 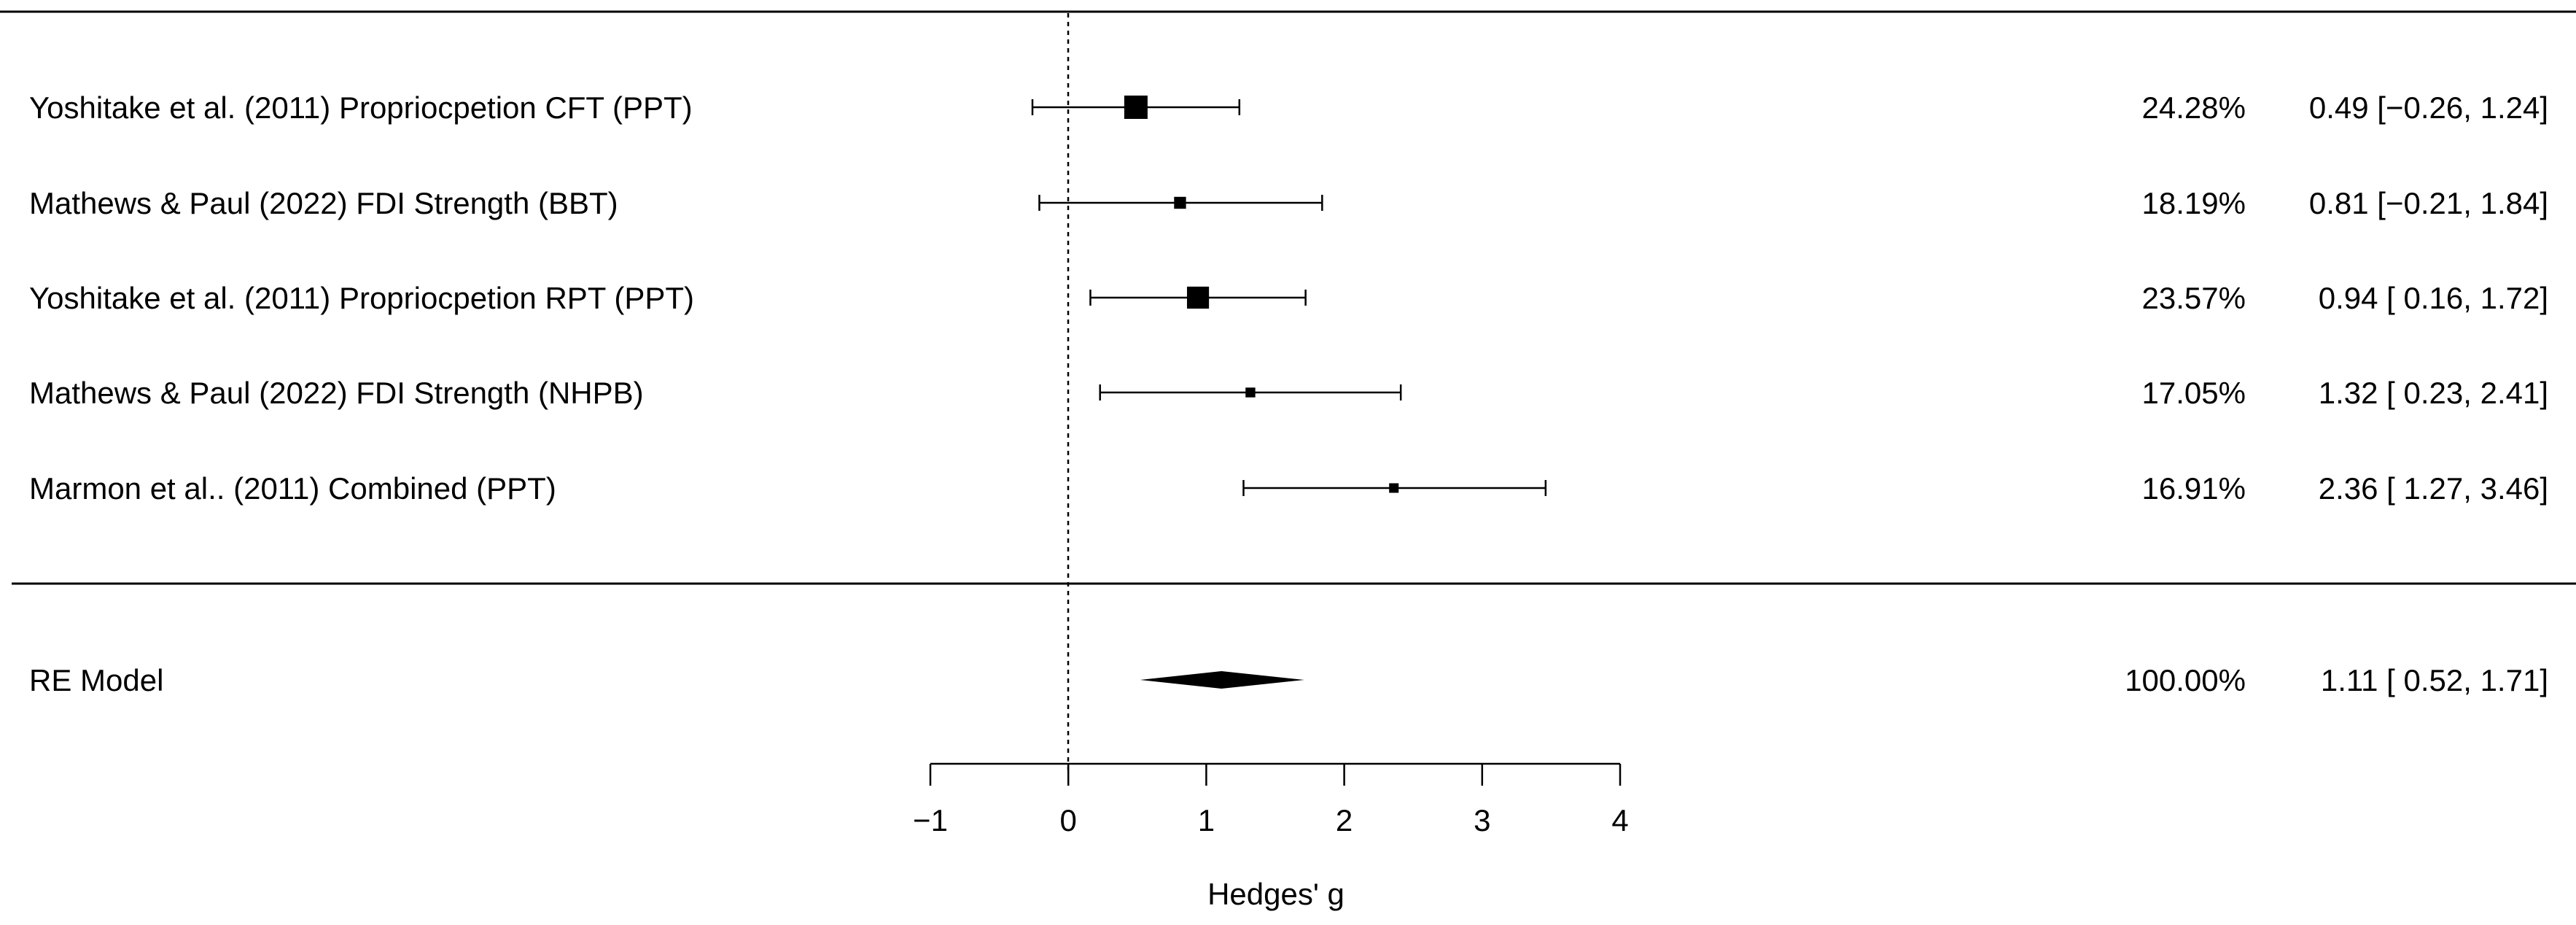 What do you see at coordinates (2433, 393) in the screenshot?
I see `estimate-ci-label: 1.32 [ 0.23, 2.41]` at bounding box center [2433, 393].